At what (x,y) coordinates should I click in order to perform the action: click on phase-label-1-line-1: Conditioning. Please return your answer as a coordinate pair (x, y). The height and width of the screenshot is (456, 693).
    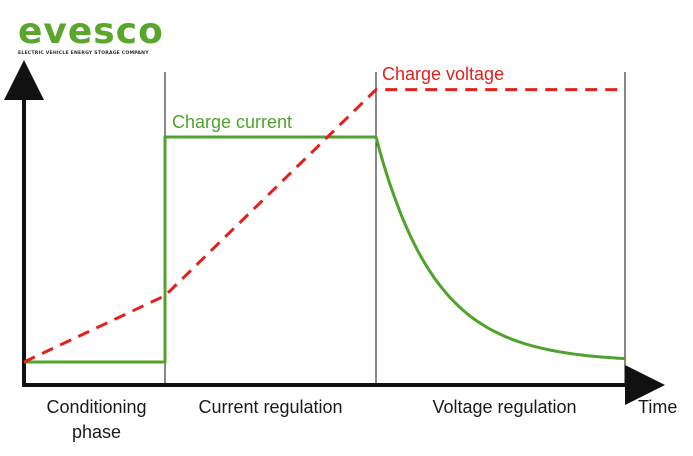
    Looking at the image, I should click on (96, 407).